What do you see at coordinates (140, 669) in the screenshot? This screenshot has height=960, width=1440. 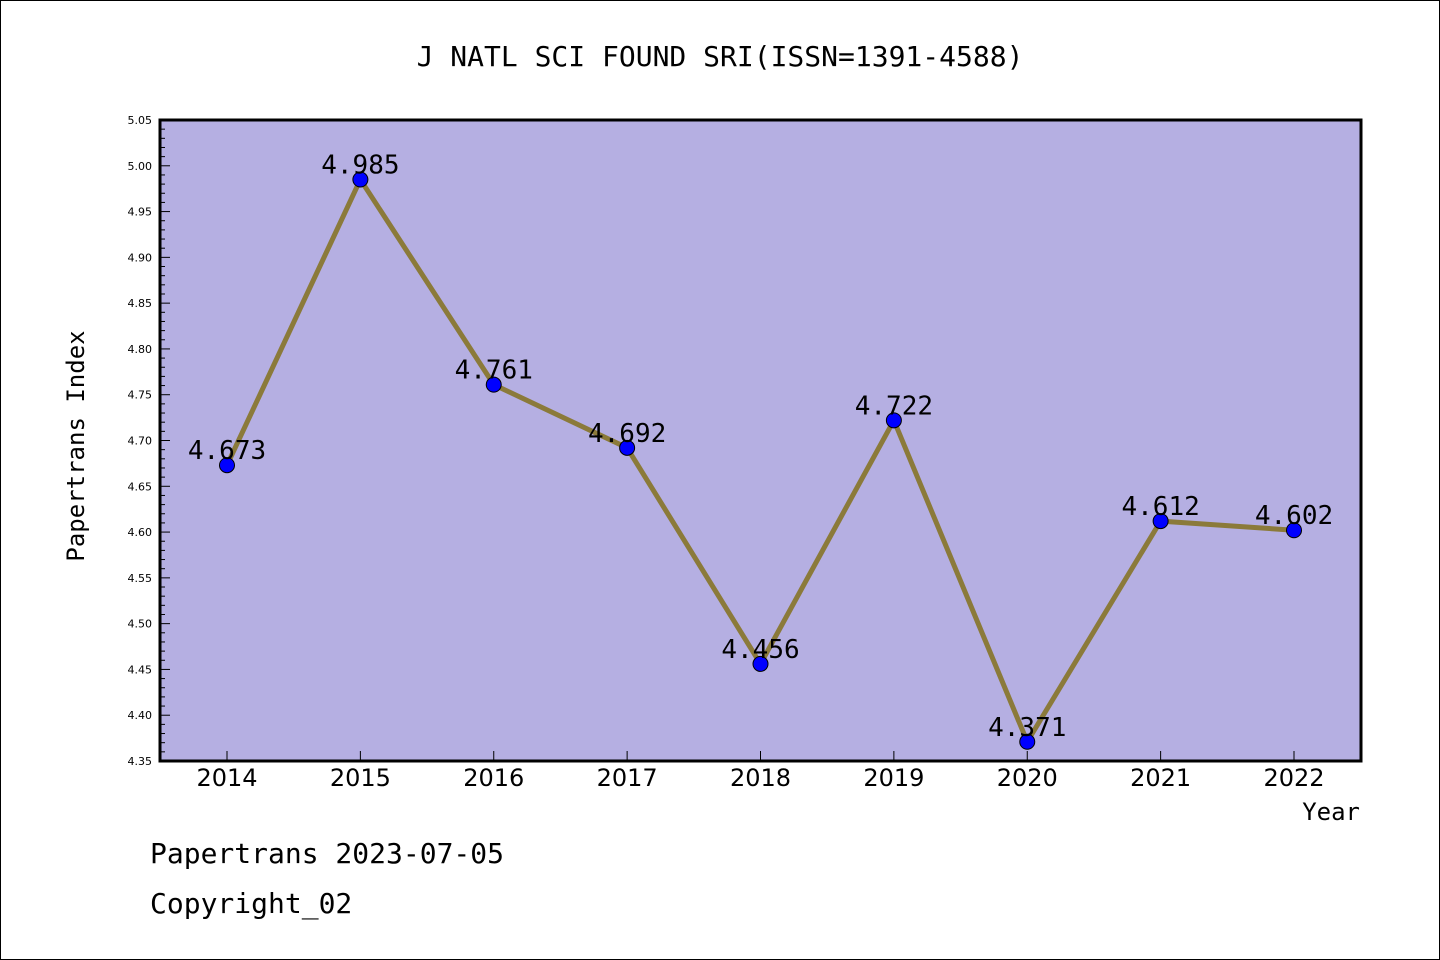 I see `y-tick-label: 4.45` at bounding box center [140, 669].